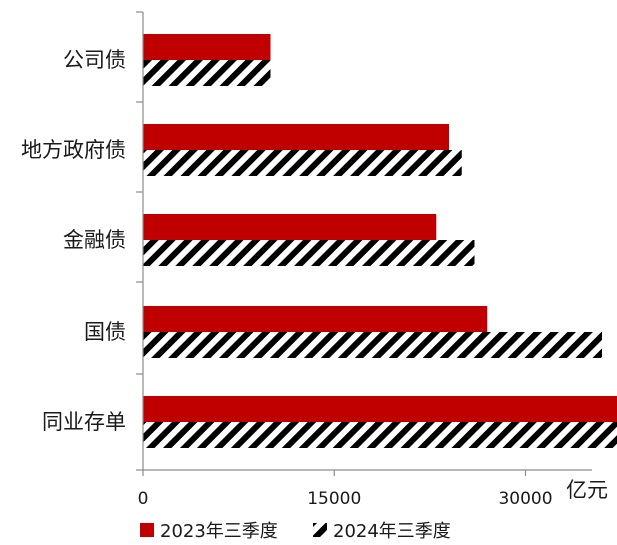 The height and width of the screenshot is (545, 617). I want to click on legend-label-2: 2024年三季度, so click(392, 531).